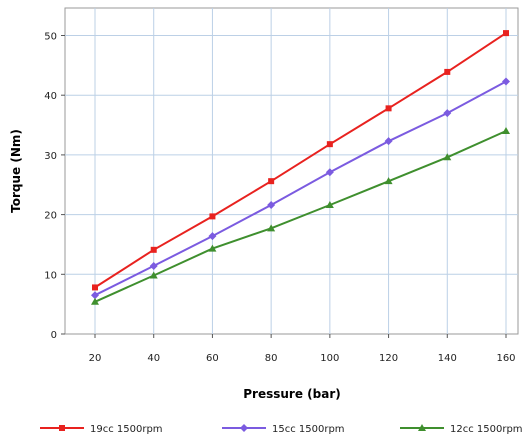 The width and height of the screenshot is (526, 438). Describe the element at coordinates (308, 429) in the screenshot. I see `legend-label-15cc-1500rpm: 15cc 1500rpm` at that location.